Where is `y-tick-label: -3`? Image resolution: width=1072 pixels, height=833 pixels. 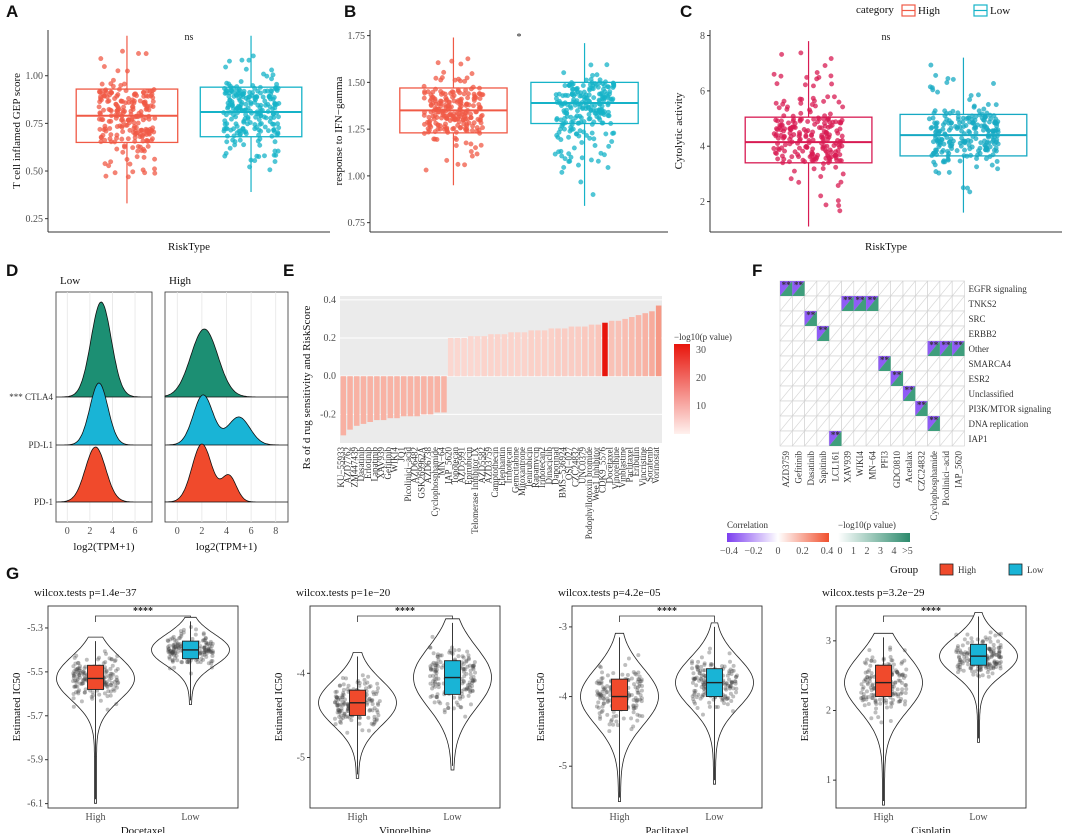 y-tick-label: -3 is located at coordinates (563, 627).